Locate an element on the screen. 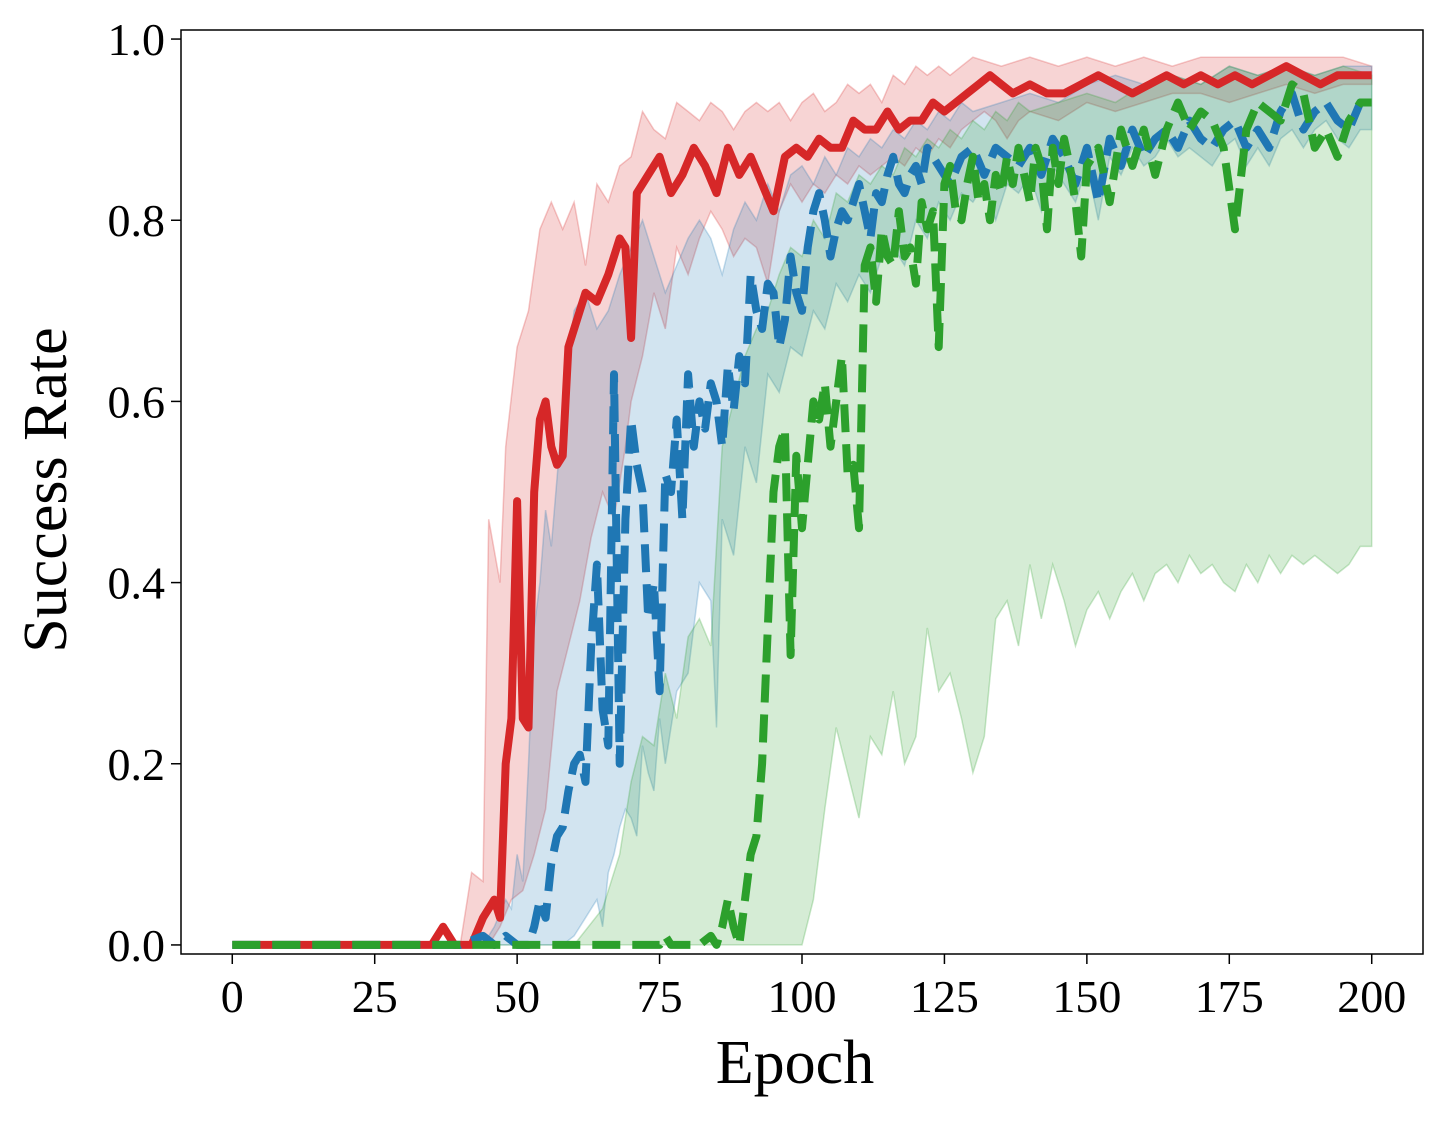 This screenshot has height=1124, width=1444. y-axis-label: Success Rate is located at coordinates (46, 489).